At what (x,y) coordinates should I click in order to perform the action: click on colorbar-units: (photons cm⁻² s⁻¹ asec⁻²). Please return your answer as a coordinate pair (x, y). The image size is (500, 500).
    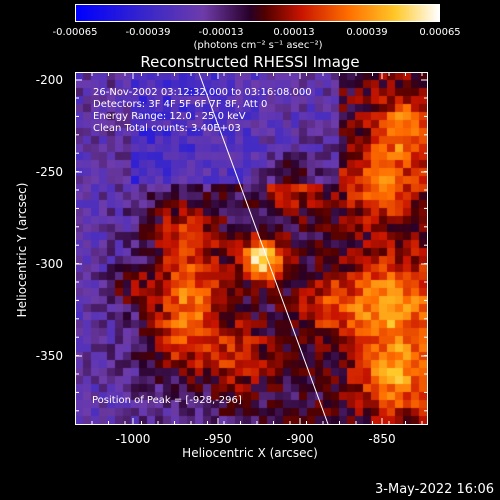
    Looking at the image, I should click on (258, 45).